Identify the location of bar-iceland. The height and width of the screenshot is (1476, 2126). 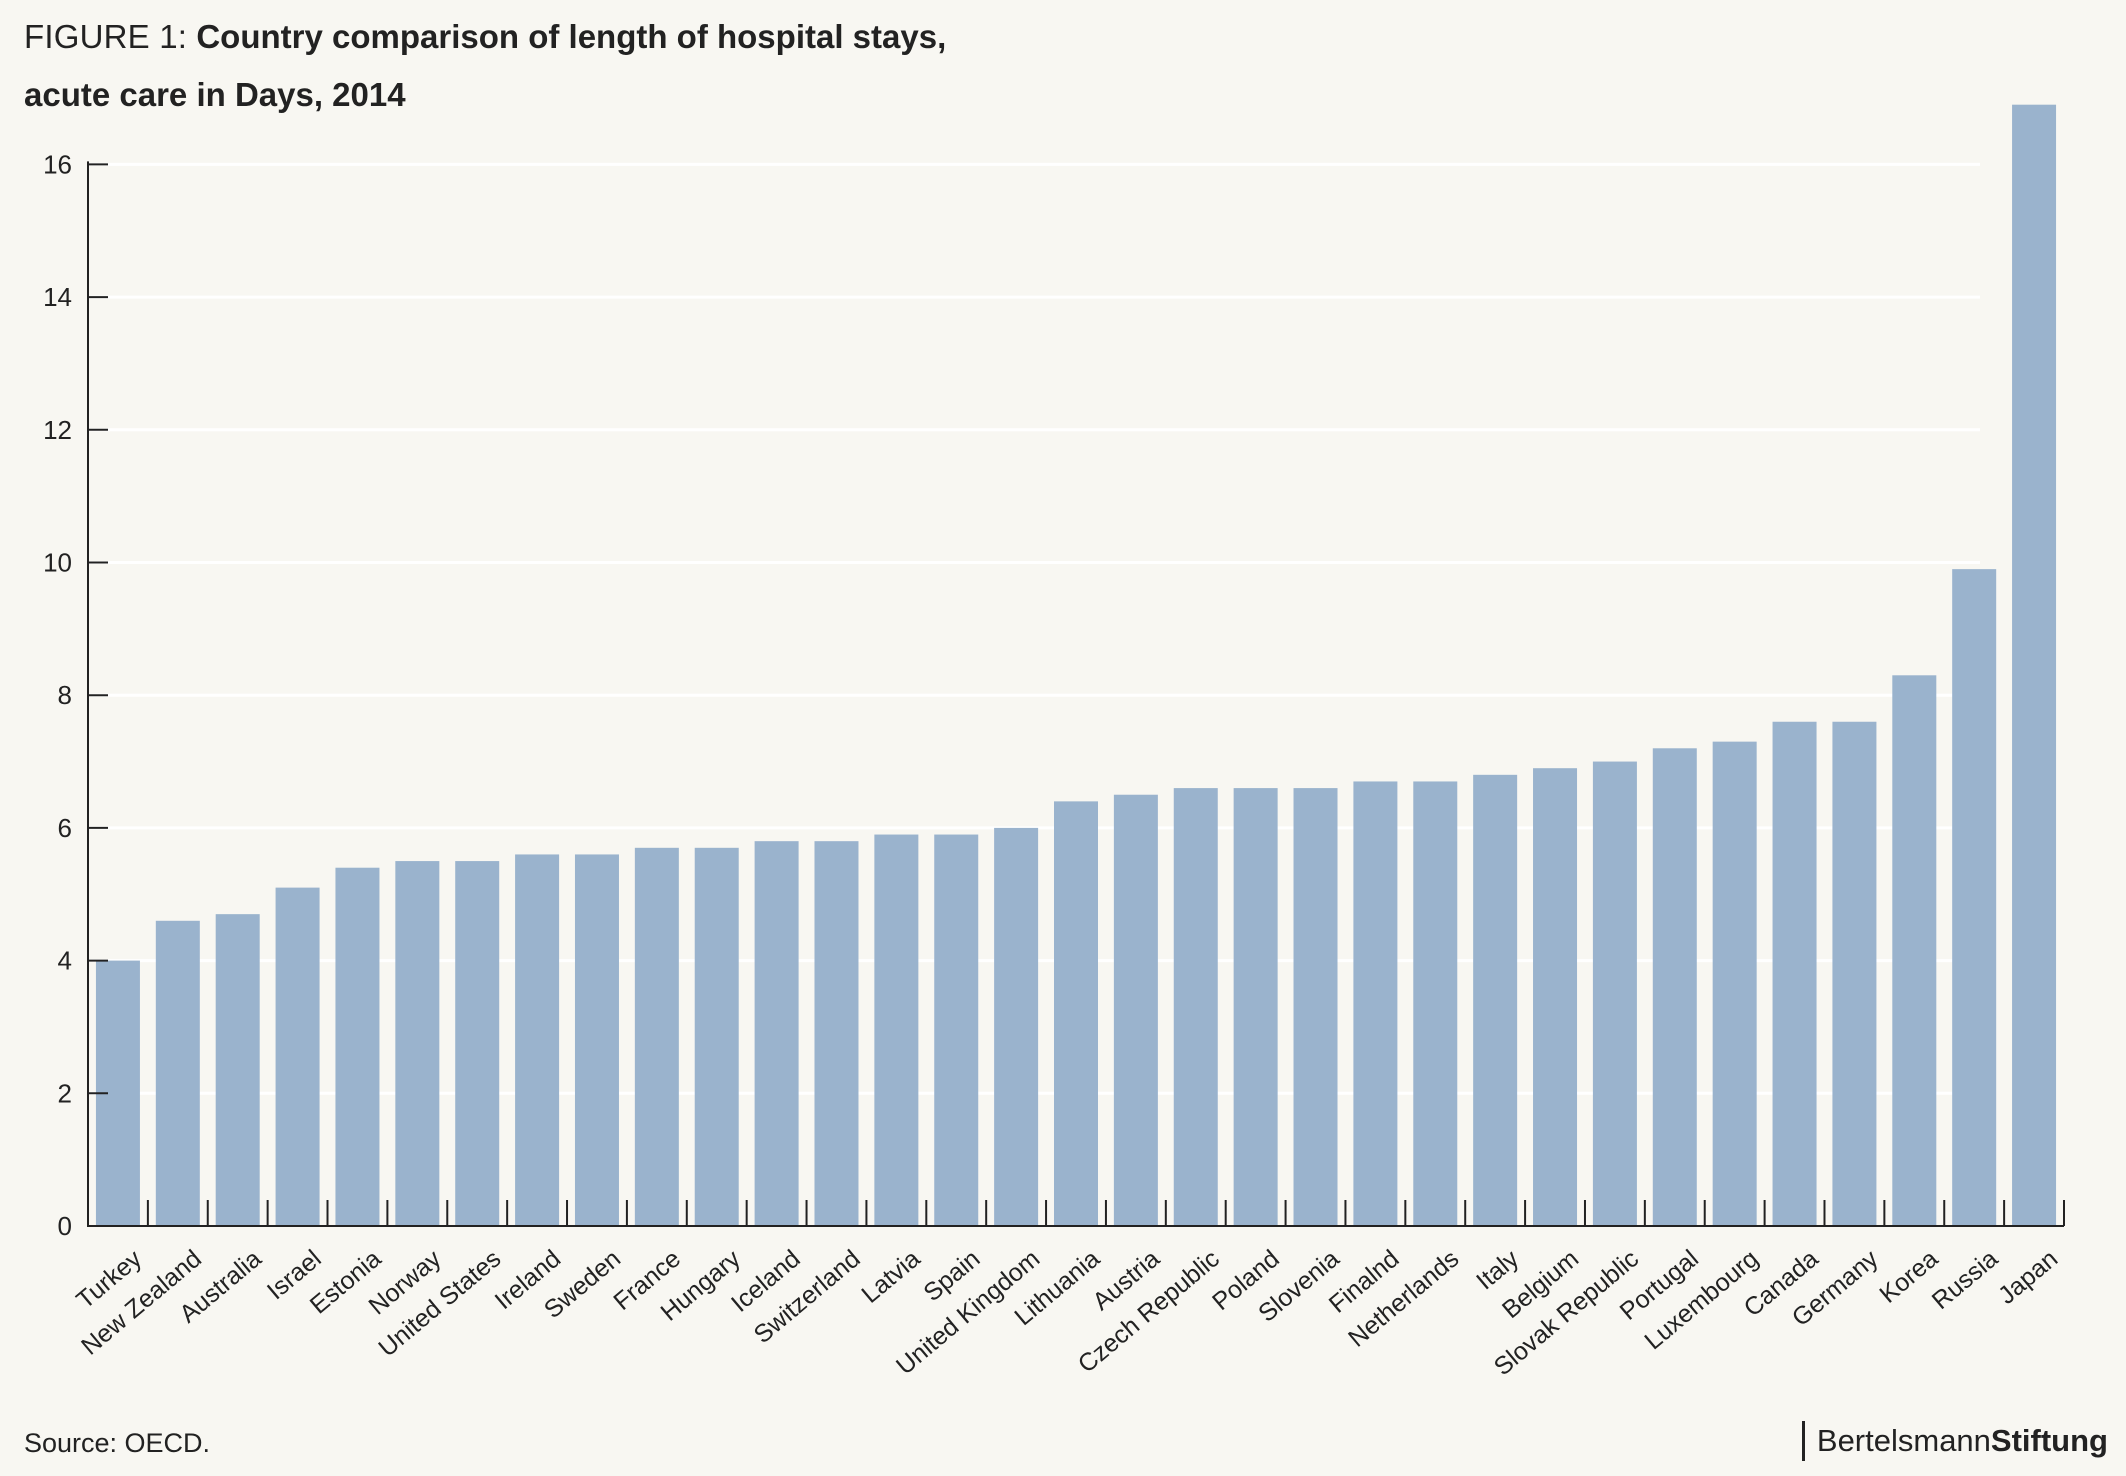
(776, 1033).